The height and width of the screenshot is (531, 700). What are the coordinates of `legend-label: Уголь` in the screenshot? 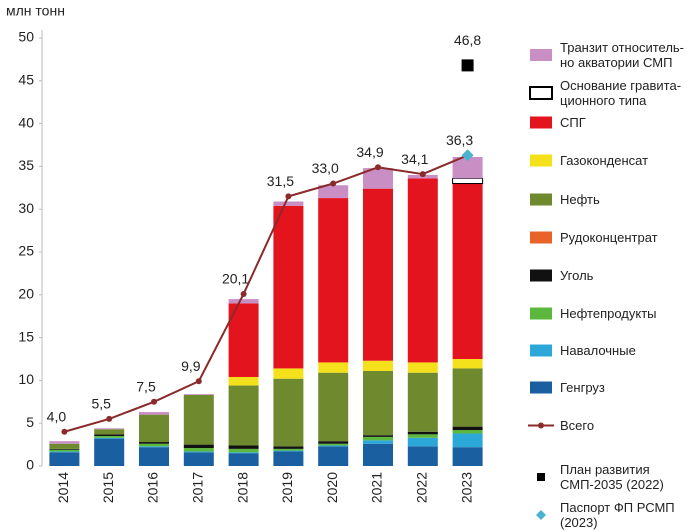 It's located at (577, 275).